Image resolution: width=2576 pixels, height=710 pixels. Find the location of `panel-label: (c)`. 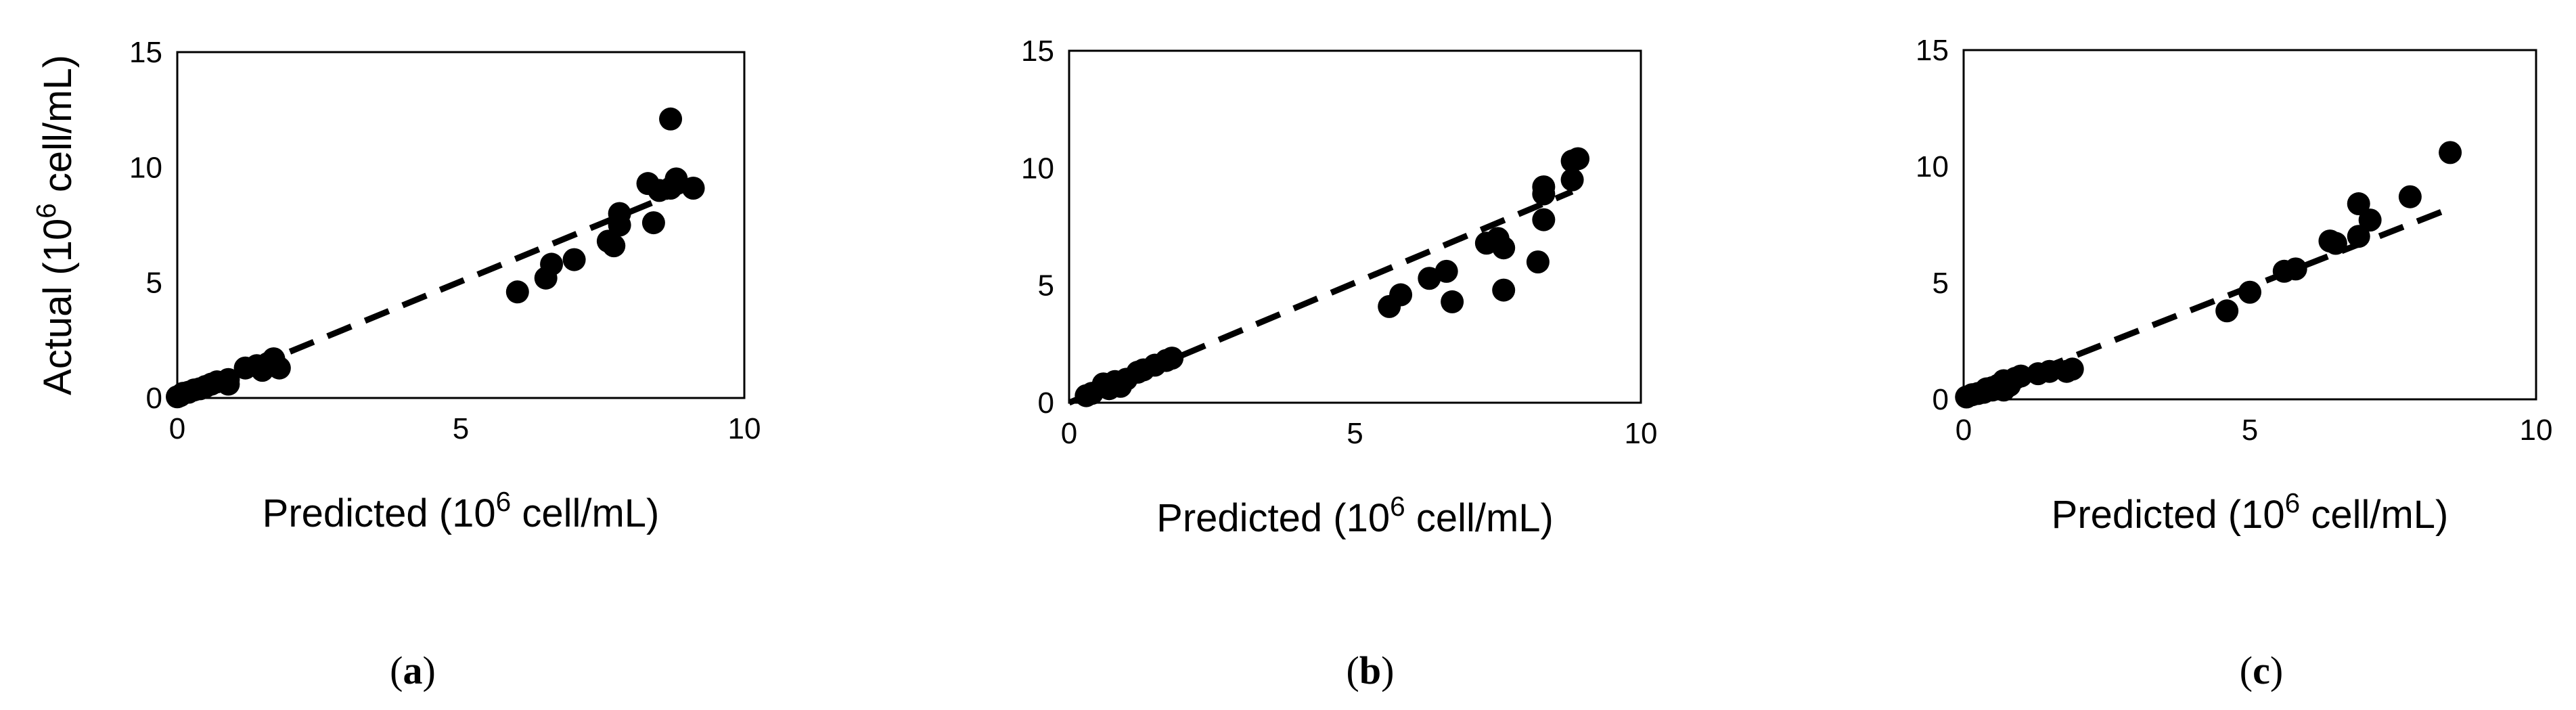

panel-label: (c) is located at coordinates (2261, 670).